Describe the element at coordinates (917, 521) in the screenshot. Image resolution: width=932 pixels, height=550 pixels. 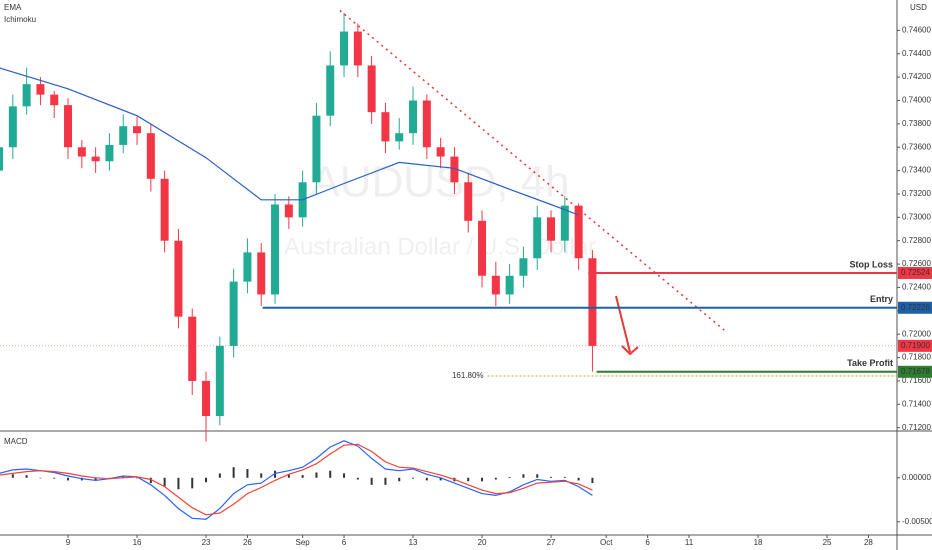
I see `y-tick-label: -0.00500` at that location.